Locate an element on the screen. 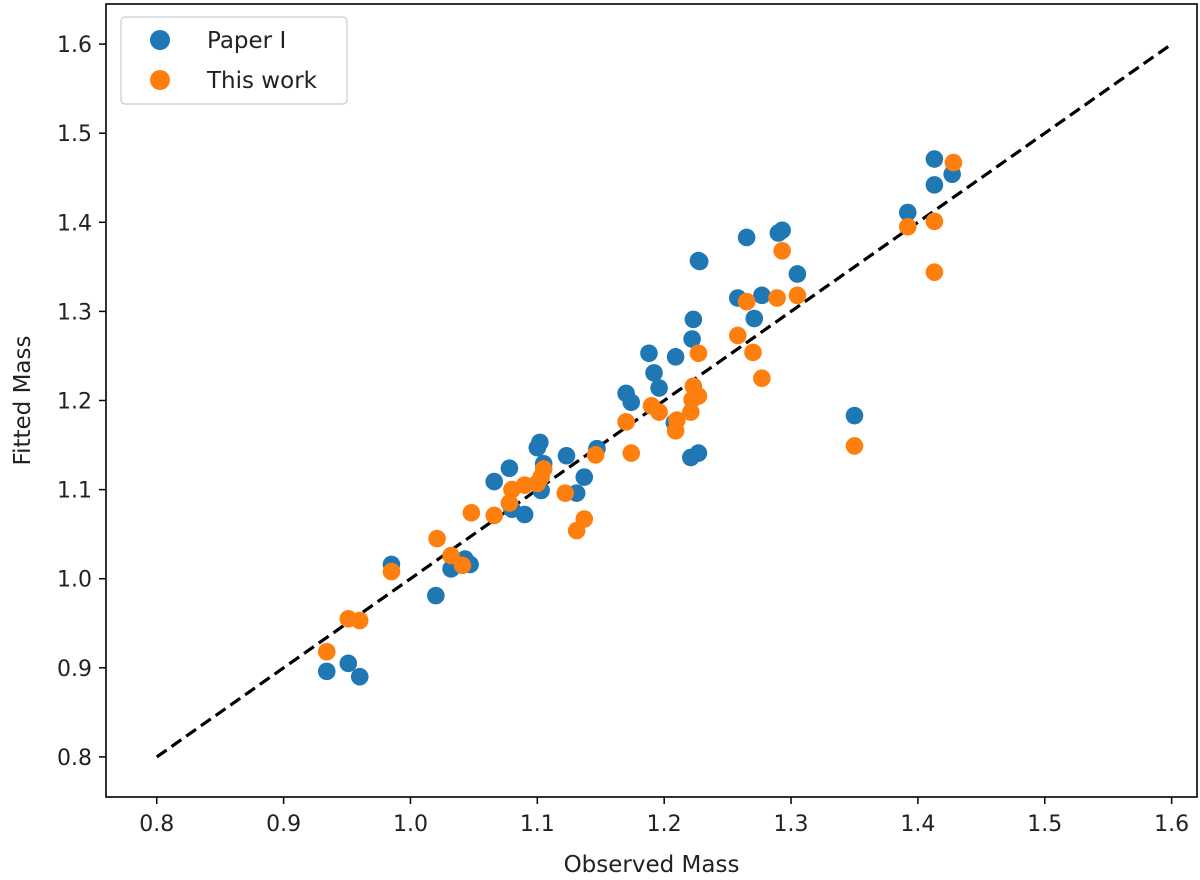 The width and height of the screenshot is (1200, 880). legend-label-paper-i: Paper I is located at coordinates (246, 41).